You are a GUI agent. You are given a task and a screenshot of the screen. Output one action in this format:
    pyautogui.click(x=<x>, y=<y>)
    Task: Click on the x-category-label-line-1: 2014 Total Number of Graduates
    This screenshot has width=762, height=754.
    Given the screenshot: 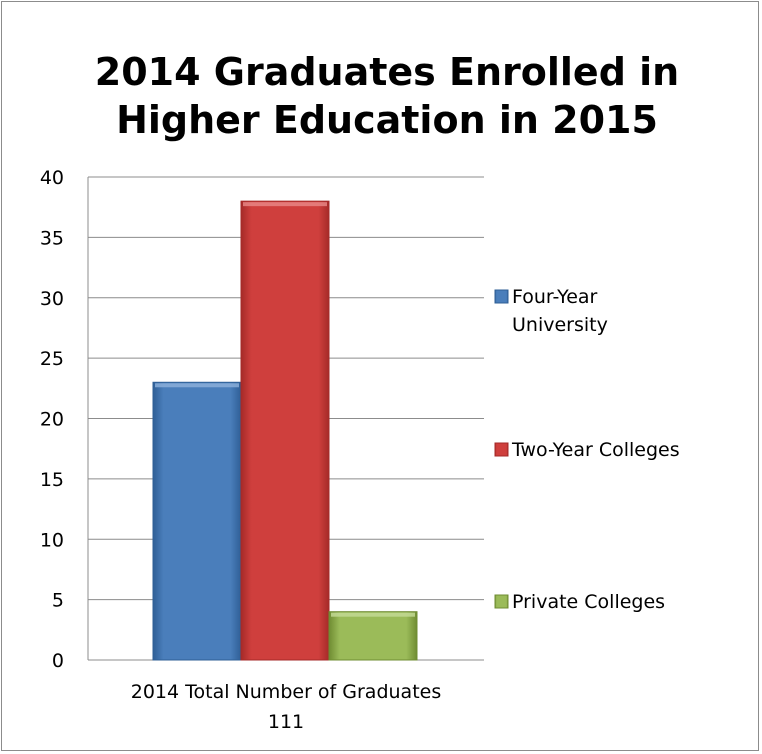 What is the action you would take?
    pyautogui.click(x=286, y=692)
    